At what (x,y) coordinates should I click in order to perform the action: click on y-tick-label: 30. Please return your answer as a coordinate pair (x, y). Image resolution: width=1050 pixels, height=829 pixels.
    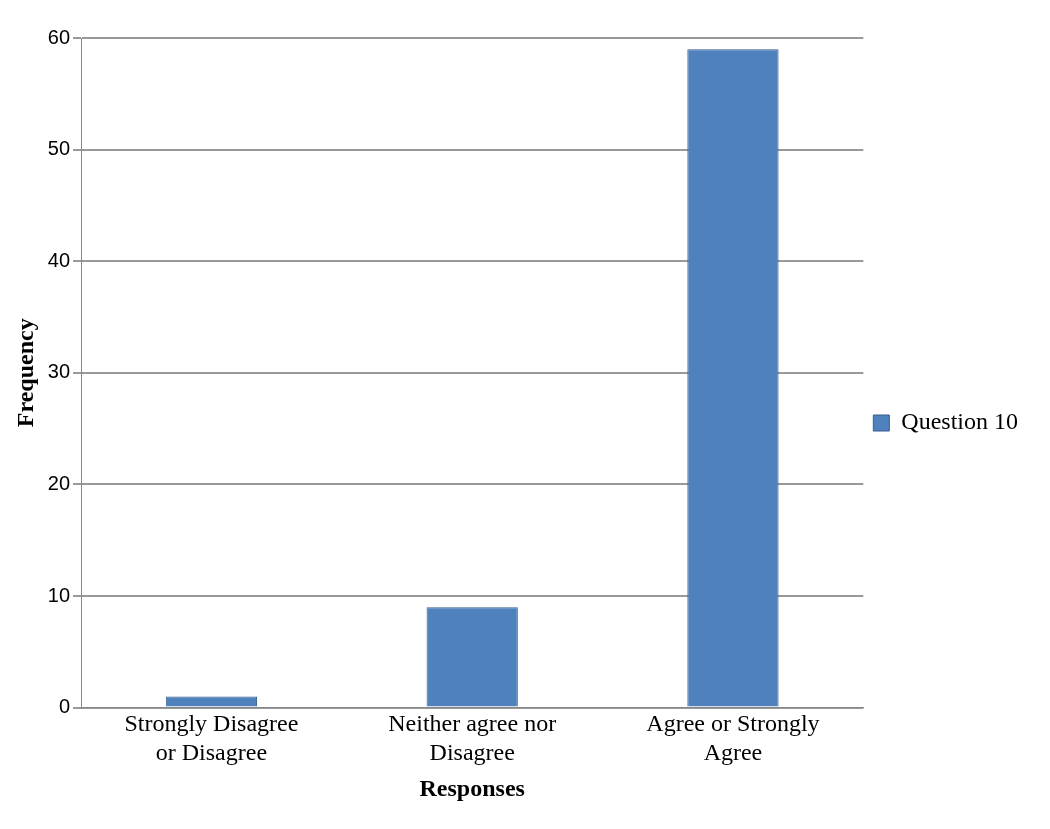
    Looking at the image, I should click on (59, 371).